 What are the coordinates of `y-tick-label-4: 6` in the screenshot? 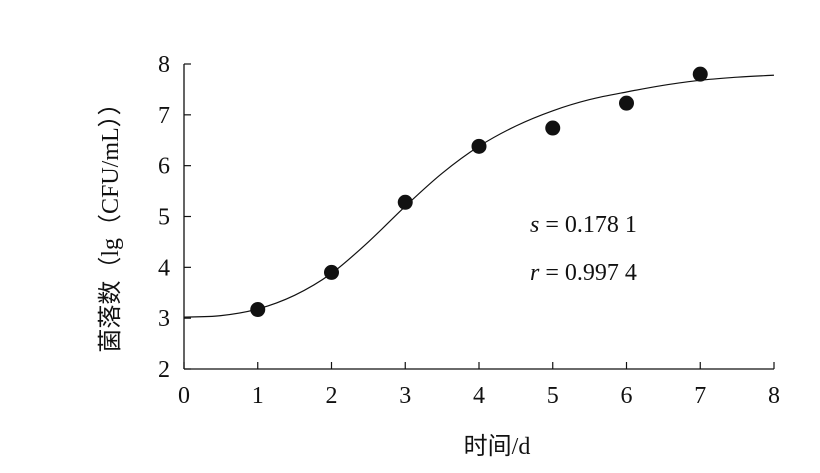 It's located at (164, 167).